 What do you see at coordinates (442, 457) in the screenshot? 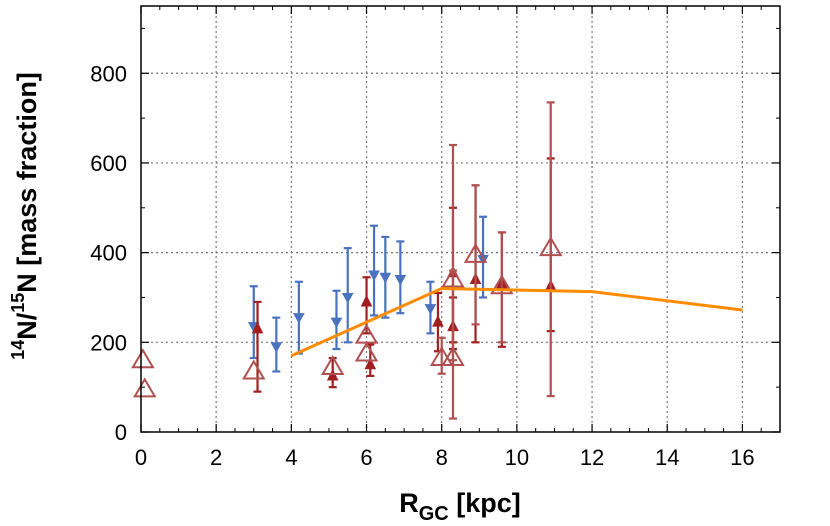
I see `x-tick-label: 8` at bounding box center [442, 457].